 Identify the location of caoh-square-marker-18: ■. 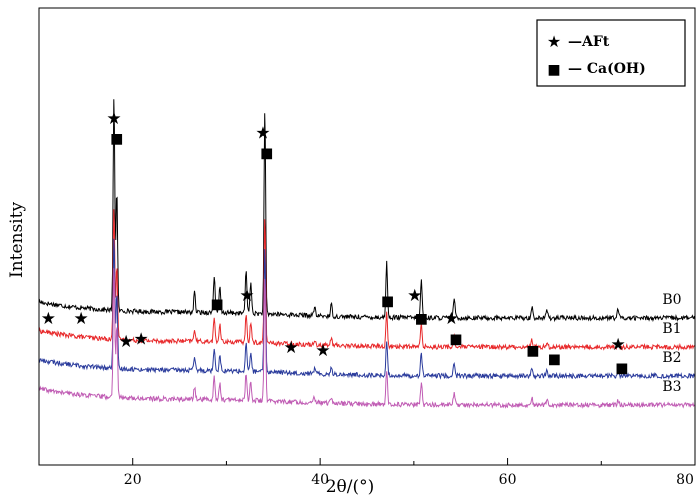
(554, 360).